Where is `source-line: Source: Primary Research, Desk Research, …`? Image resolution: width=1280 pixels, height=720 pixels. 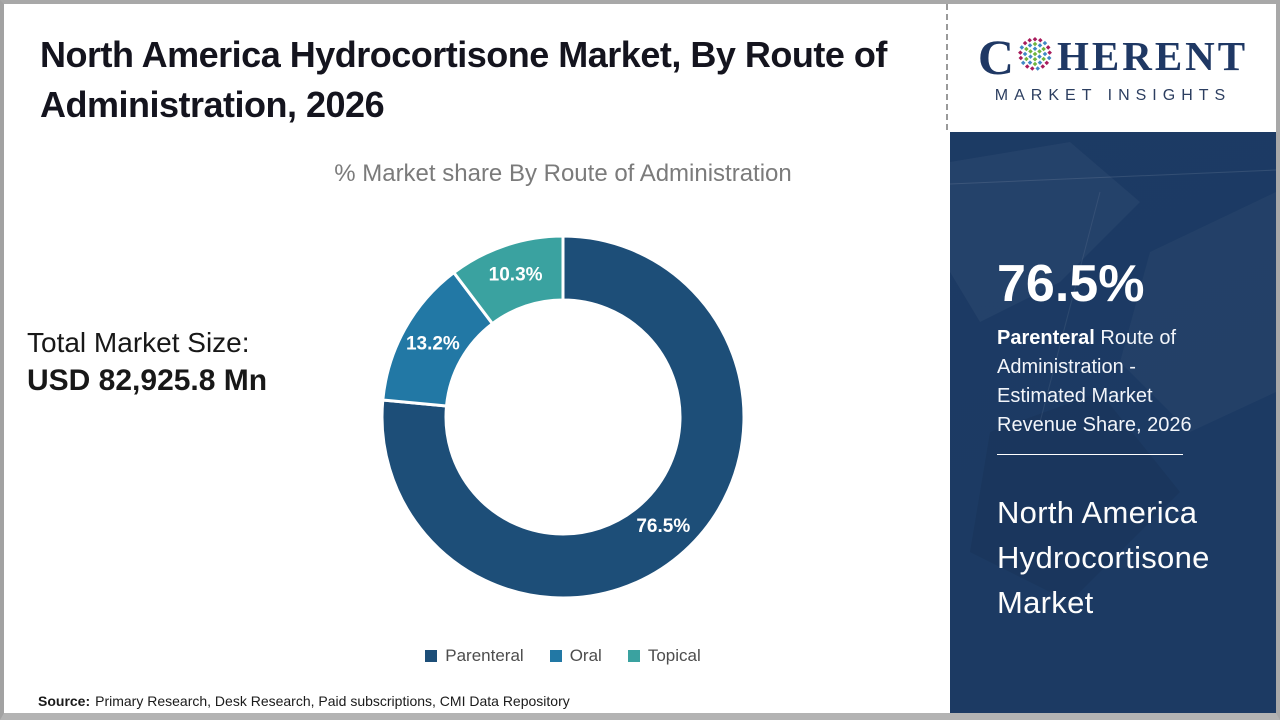
source-line: Source: Primary Research, Desk Research, … is located at coordinates (304, 701).